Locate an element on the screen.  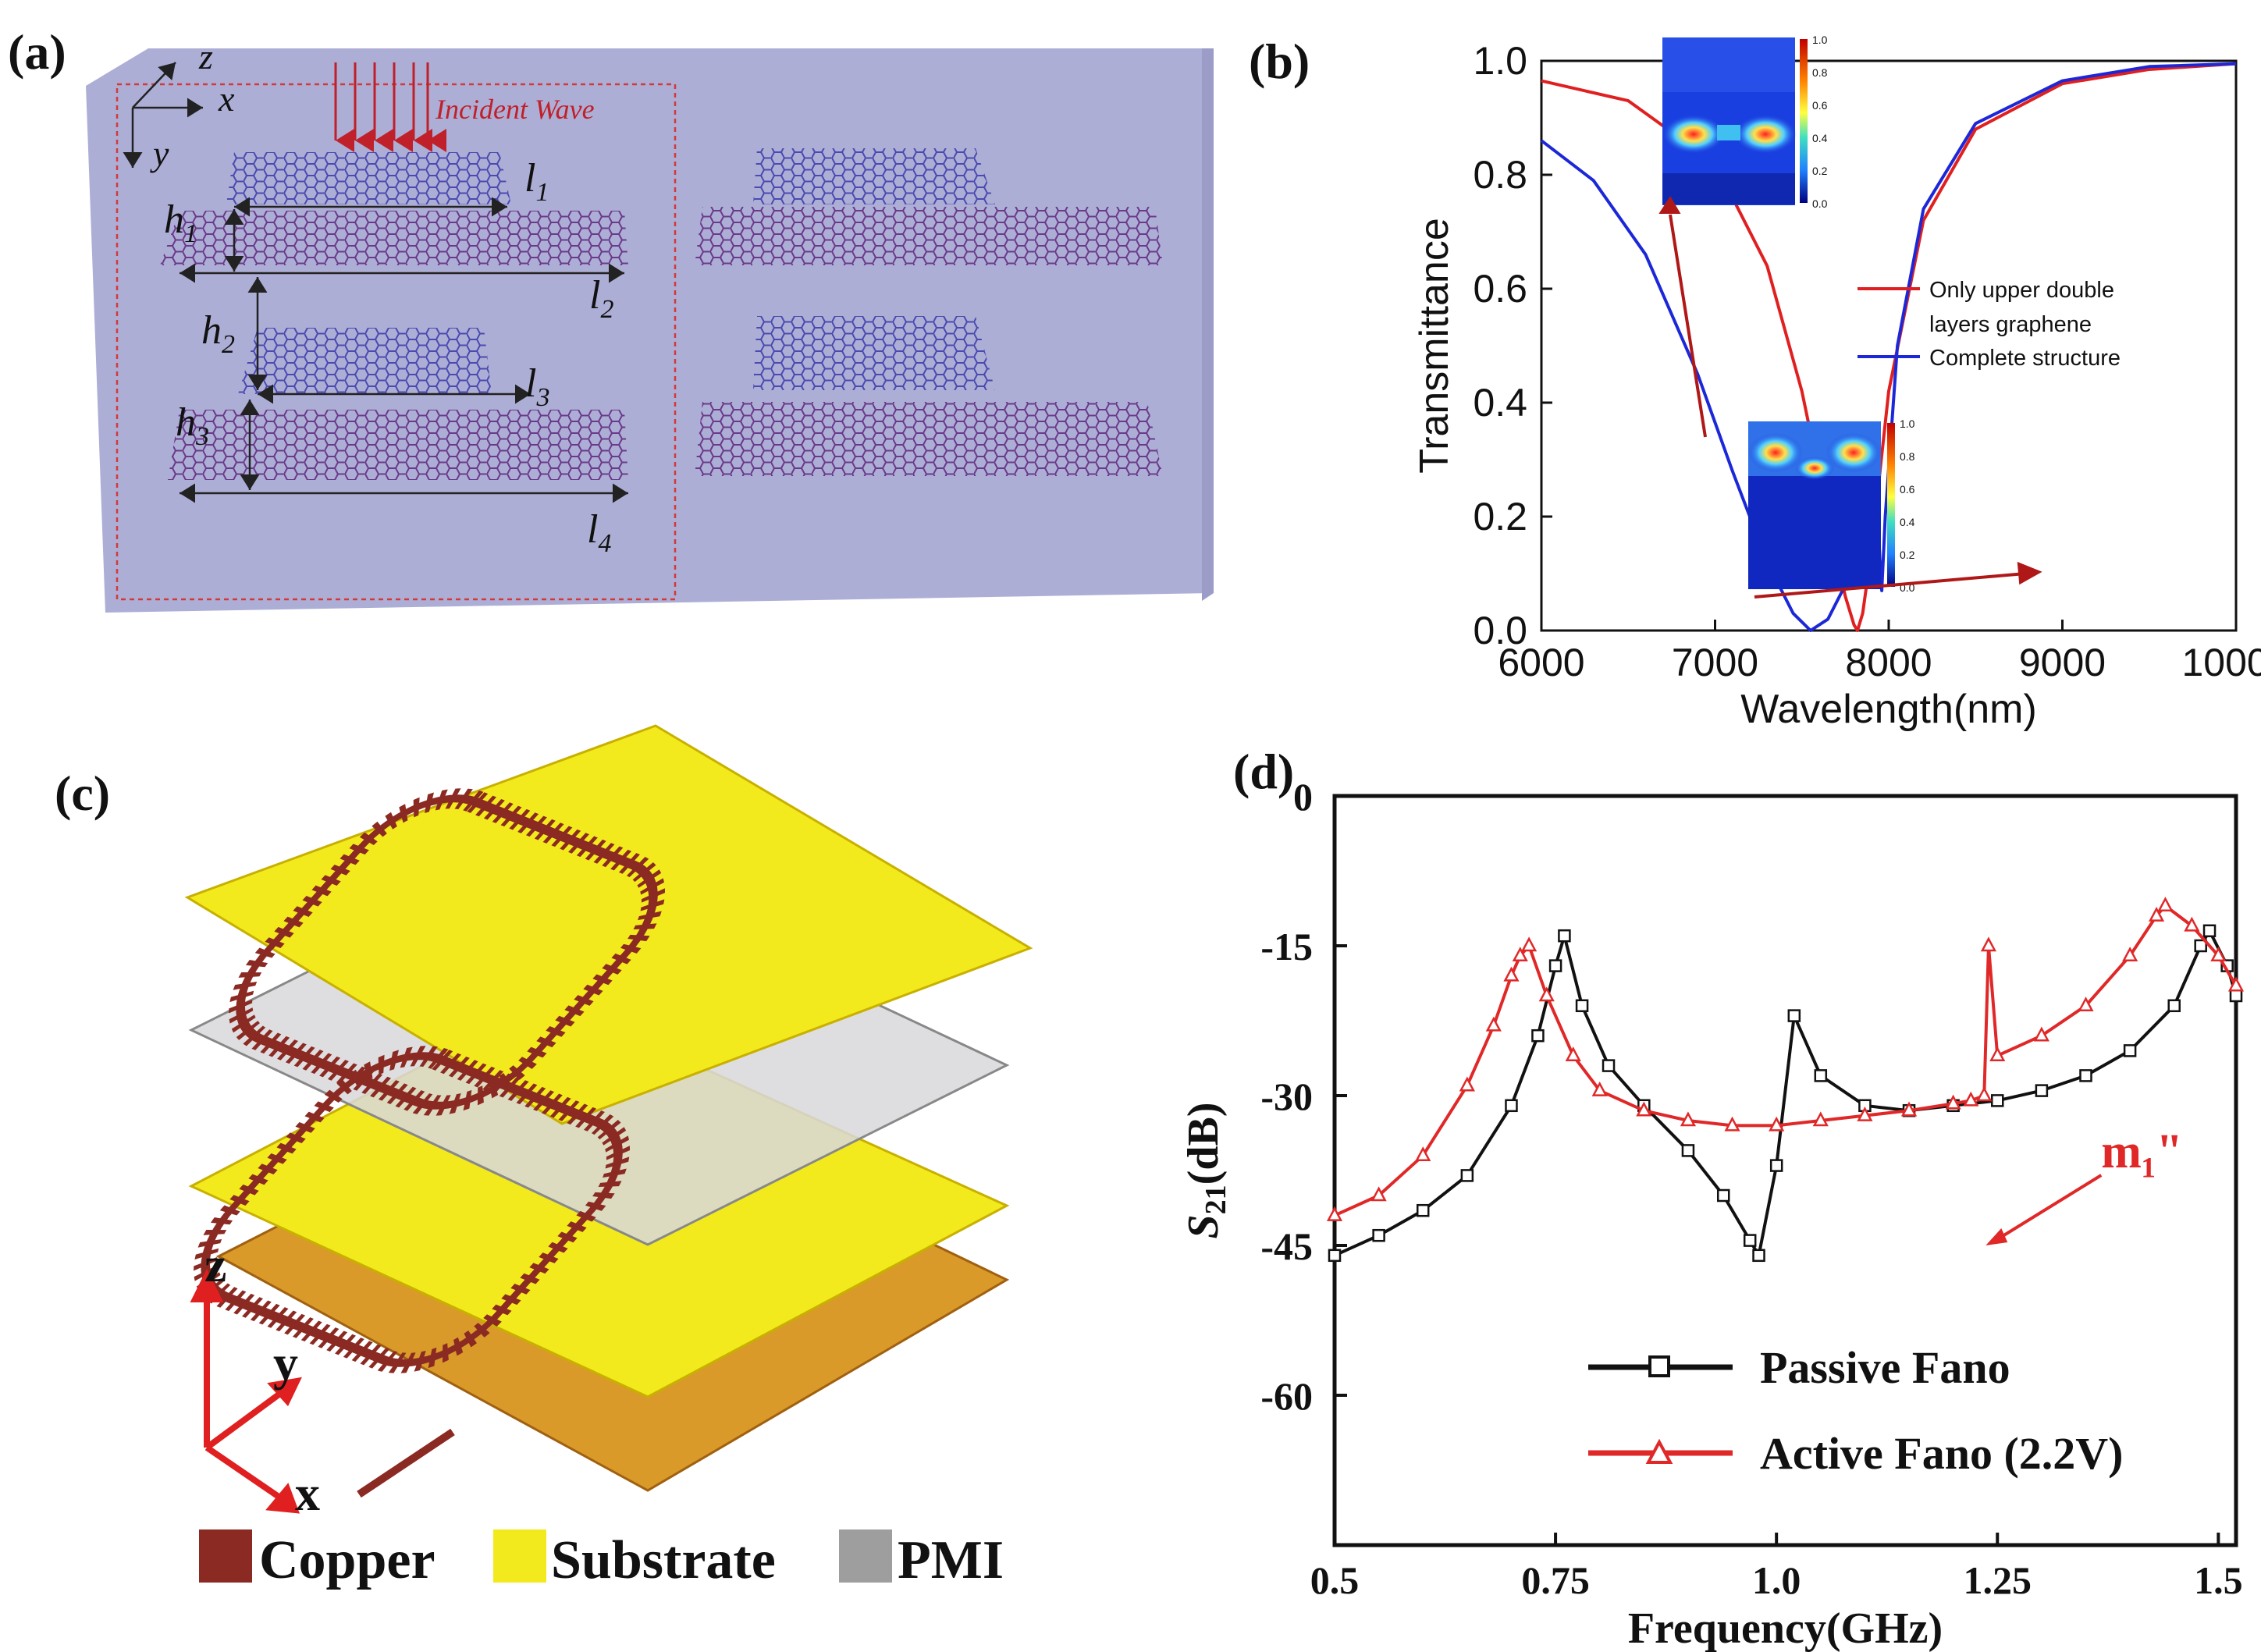
b-series-line-upper-double-layers is located at coordinates (1889, 347).